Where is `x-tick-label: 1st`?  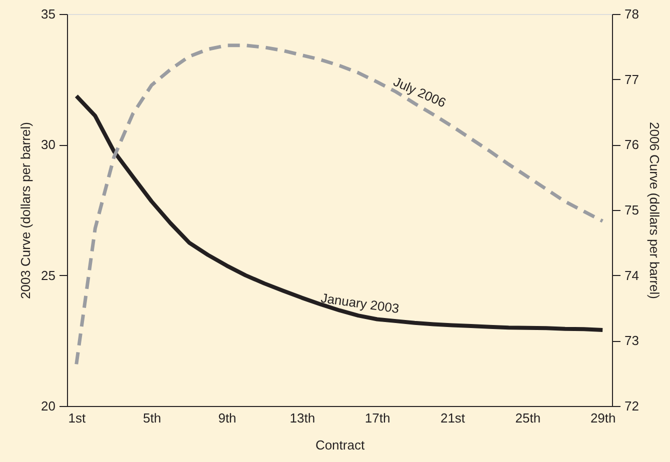 x-tick-label: 1st is located at coordinates (77, 418).